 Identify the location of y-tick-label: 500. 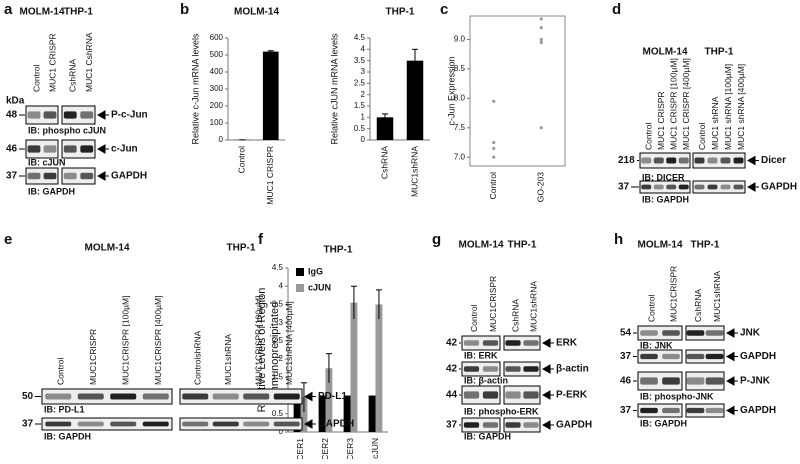
(217, 54).